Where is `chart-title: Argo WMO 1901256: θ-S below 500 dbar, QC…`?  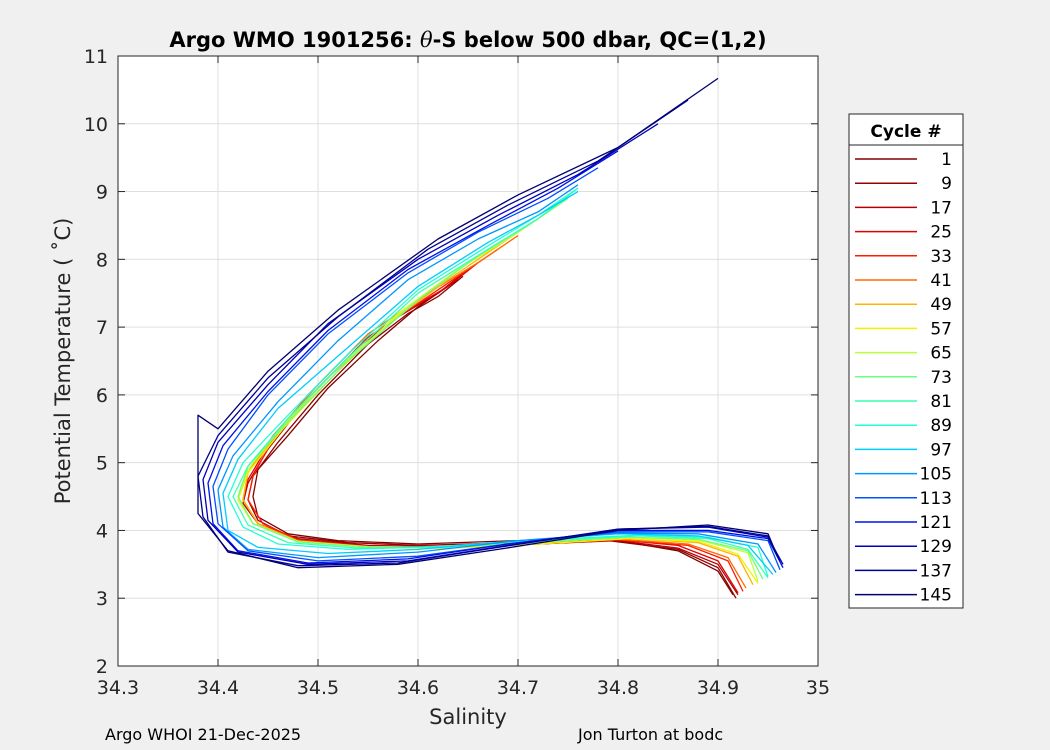 chart-title: Argo WMO 1901256: θ-S below 500 dbar, QC… is located at coordinates (467, 40).